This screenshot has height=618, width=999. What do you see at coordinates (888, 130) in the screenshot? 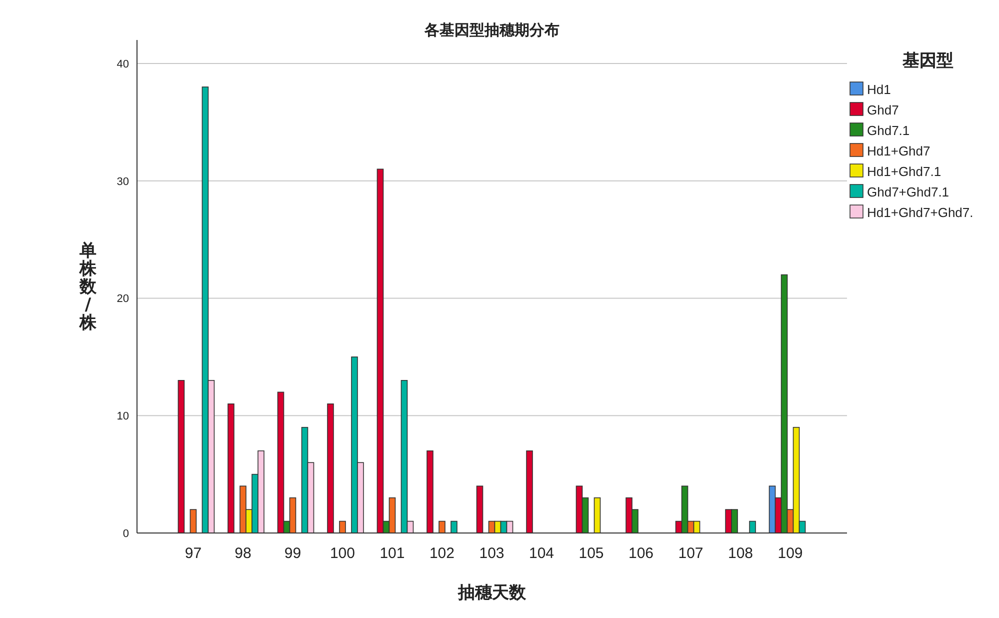
I see `legend-label: Ghd7.1` at bounding box center [888, 130].